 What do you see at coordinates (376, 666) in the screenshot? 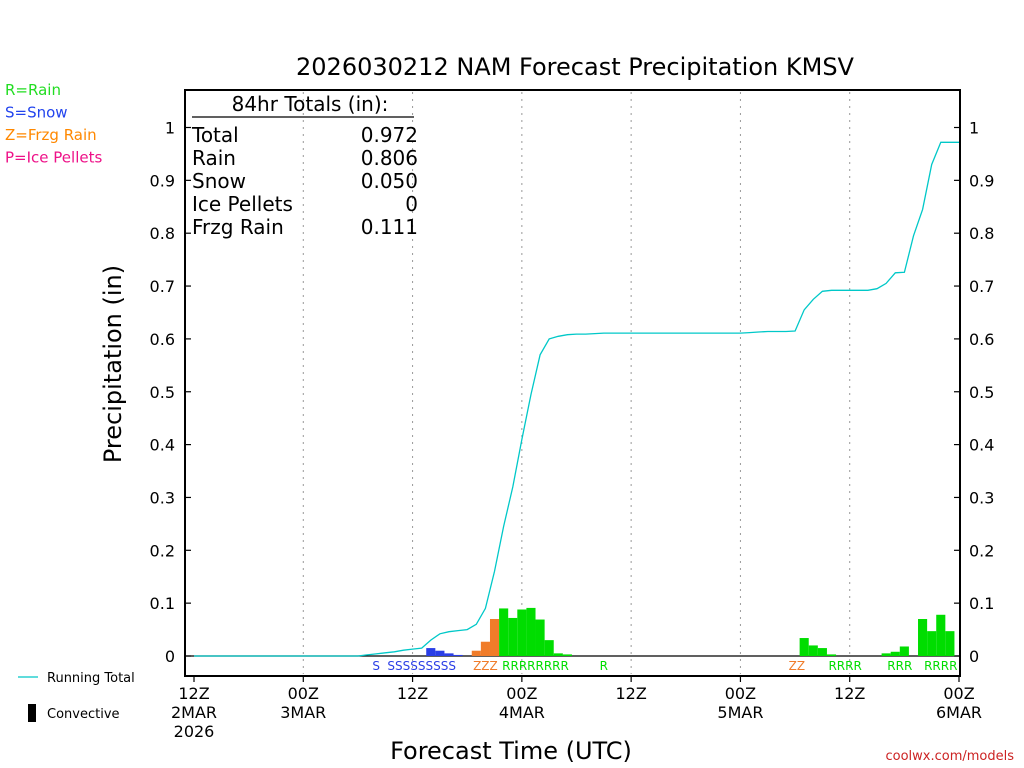
I see `type-marker: S` at bounding box center [376, 666].